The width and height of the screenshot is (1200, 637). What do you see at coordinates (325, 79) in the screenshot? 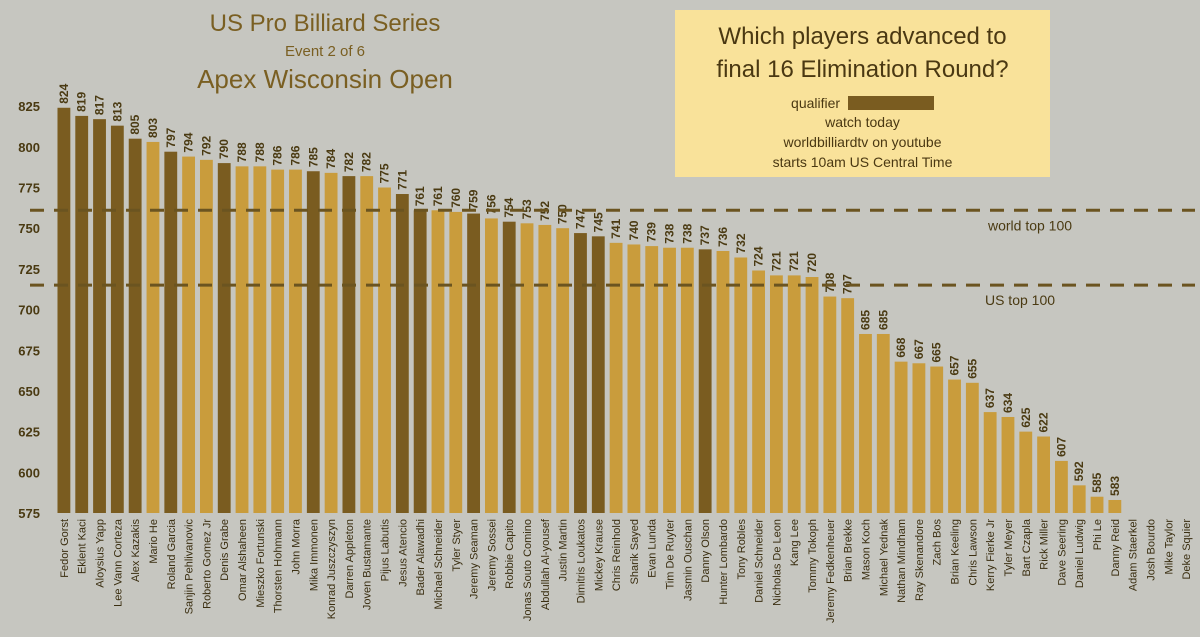
I see `event-name: Apex Wisconsin Open` at bounding box center [325, 79].